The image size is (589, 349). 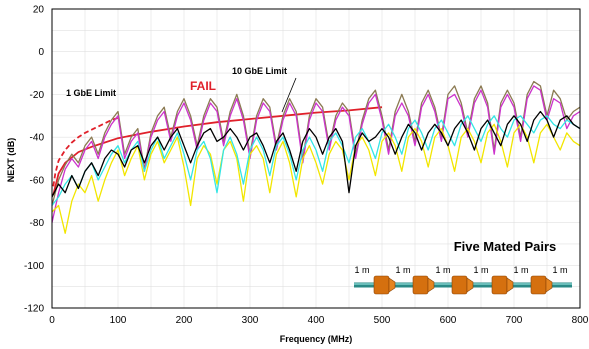 What do you see at coordinates (11, 160) in the screenshot?
I see `y-axis-title: NEXT (dB)` at bounding box center [11, 160].